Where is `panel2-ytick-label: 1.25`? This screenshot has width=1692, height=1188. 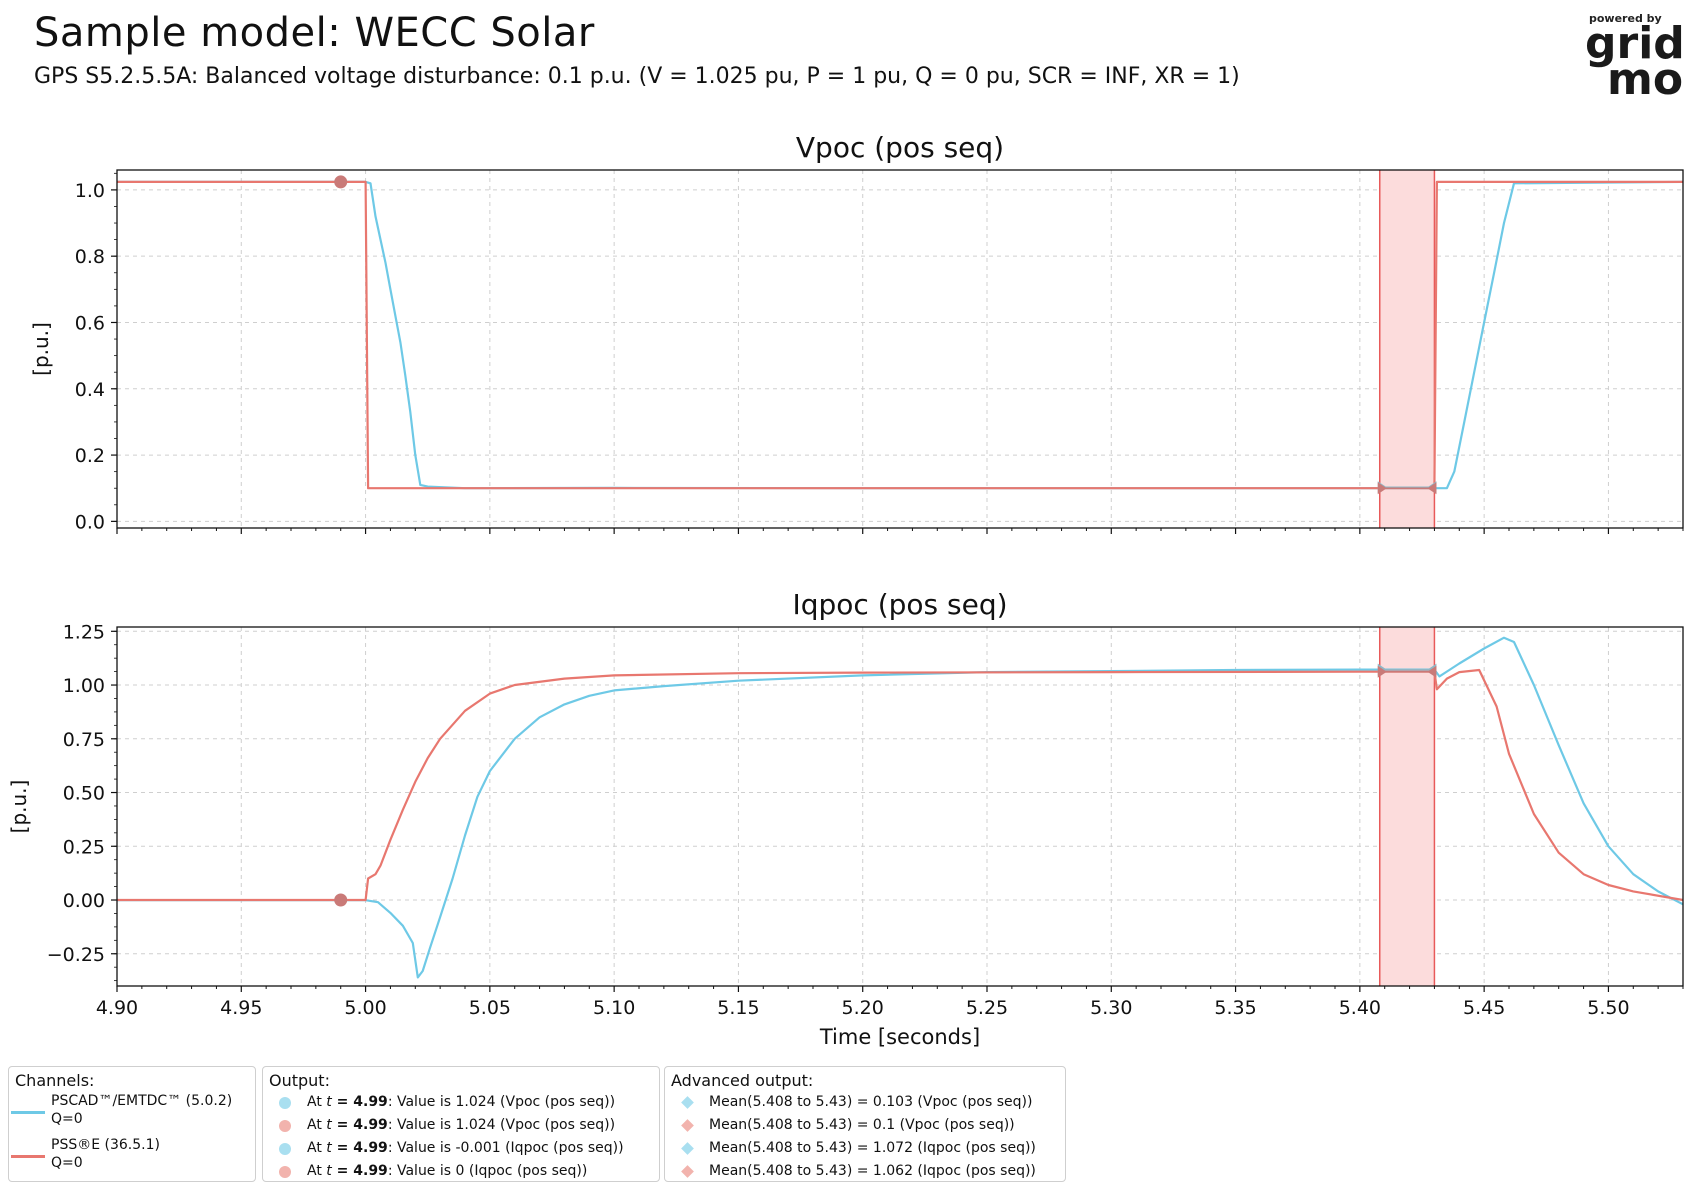
panel2-ytick-label: 1.25 is located at coordinates (84, 632).